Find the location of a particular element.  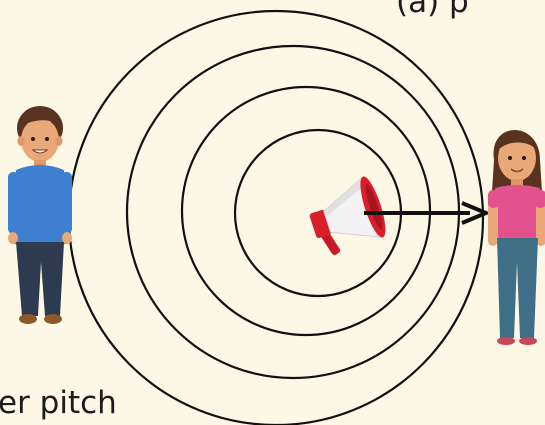

caption-bottom: er pitch is located at coordinates (58, 403).